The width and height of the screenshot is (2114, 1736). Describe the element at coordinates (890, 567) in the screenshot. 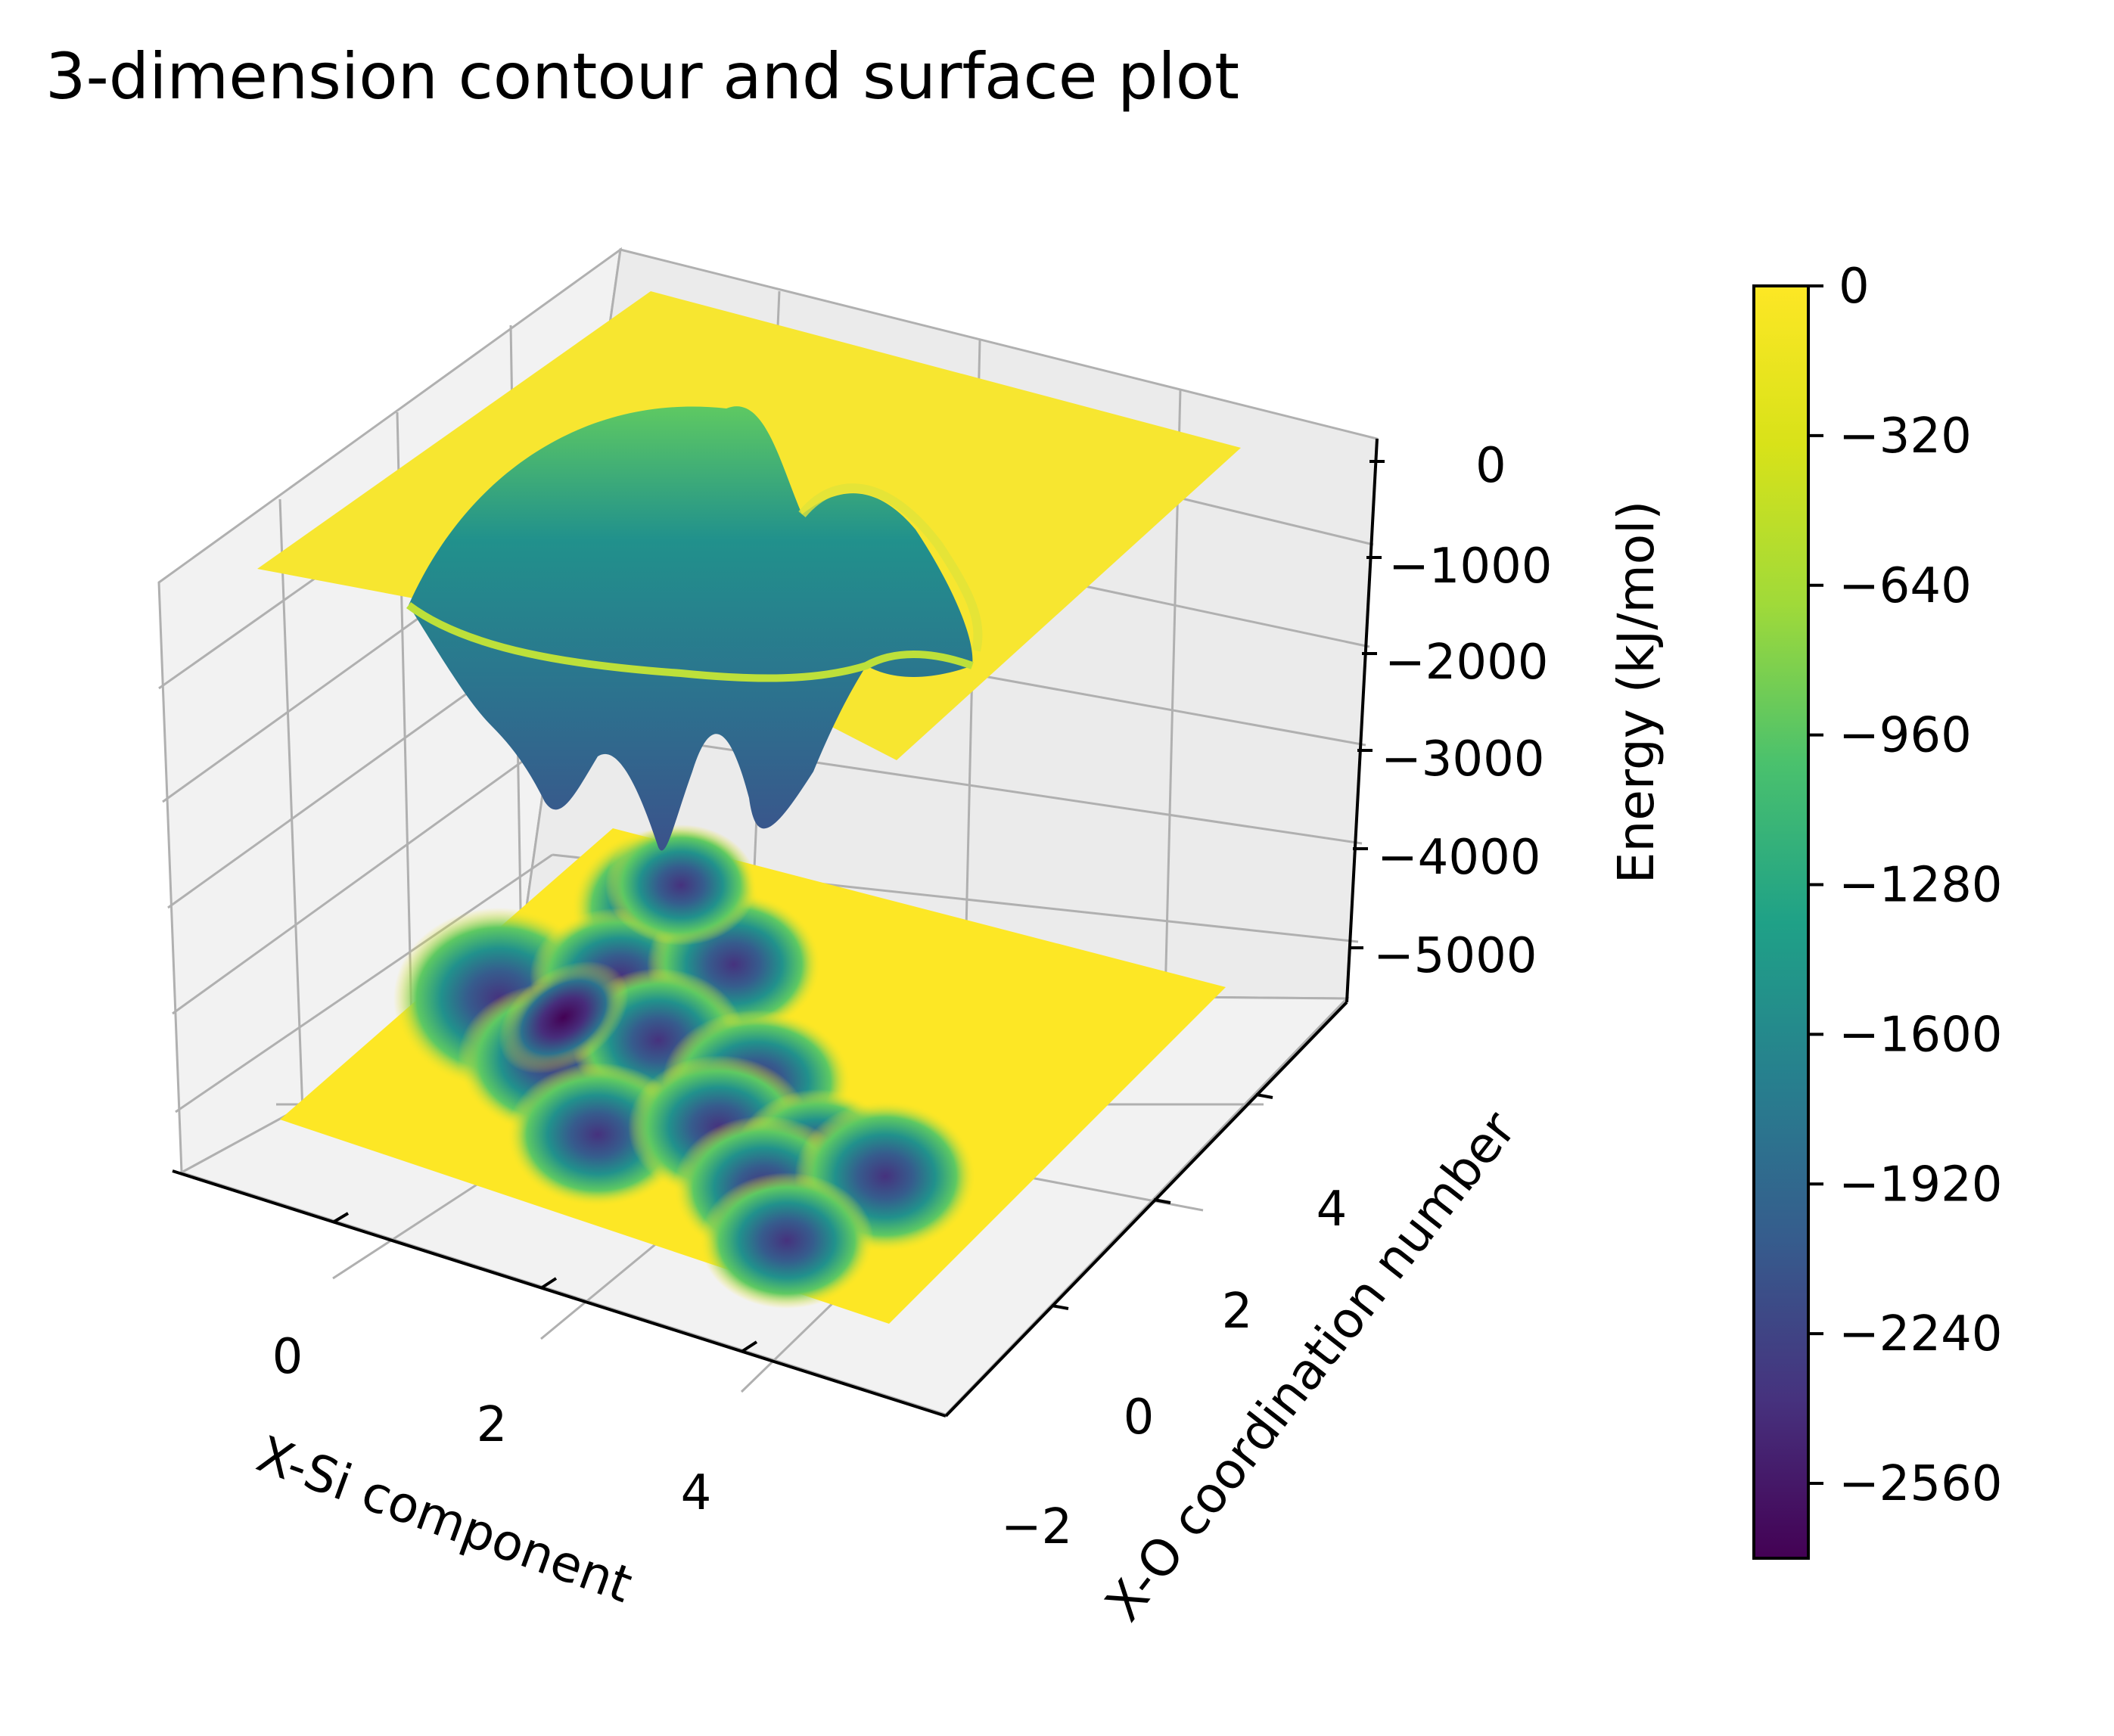

I see `surface-right-ridge` at that location.